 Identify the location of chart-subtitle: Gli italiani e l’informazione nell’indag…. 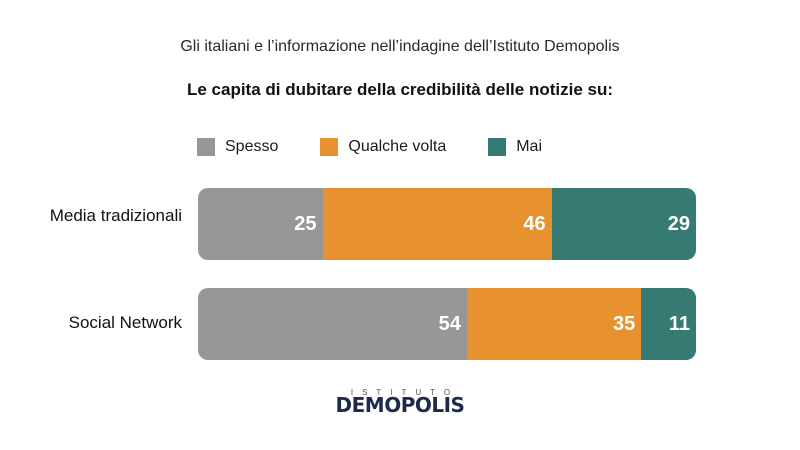
(400, 46).